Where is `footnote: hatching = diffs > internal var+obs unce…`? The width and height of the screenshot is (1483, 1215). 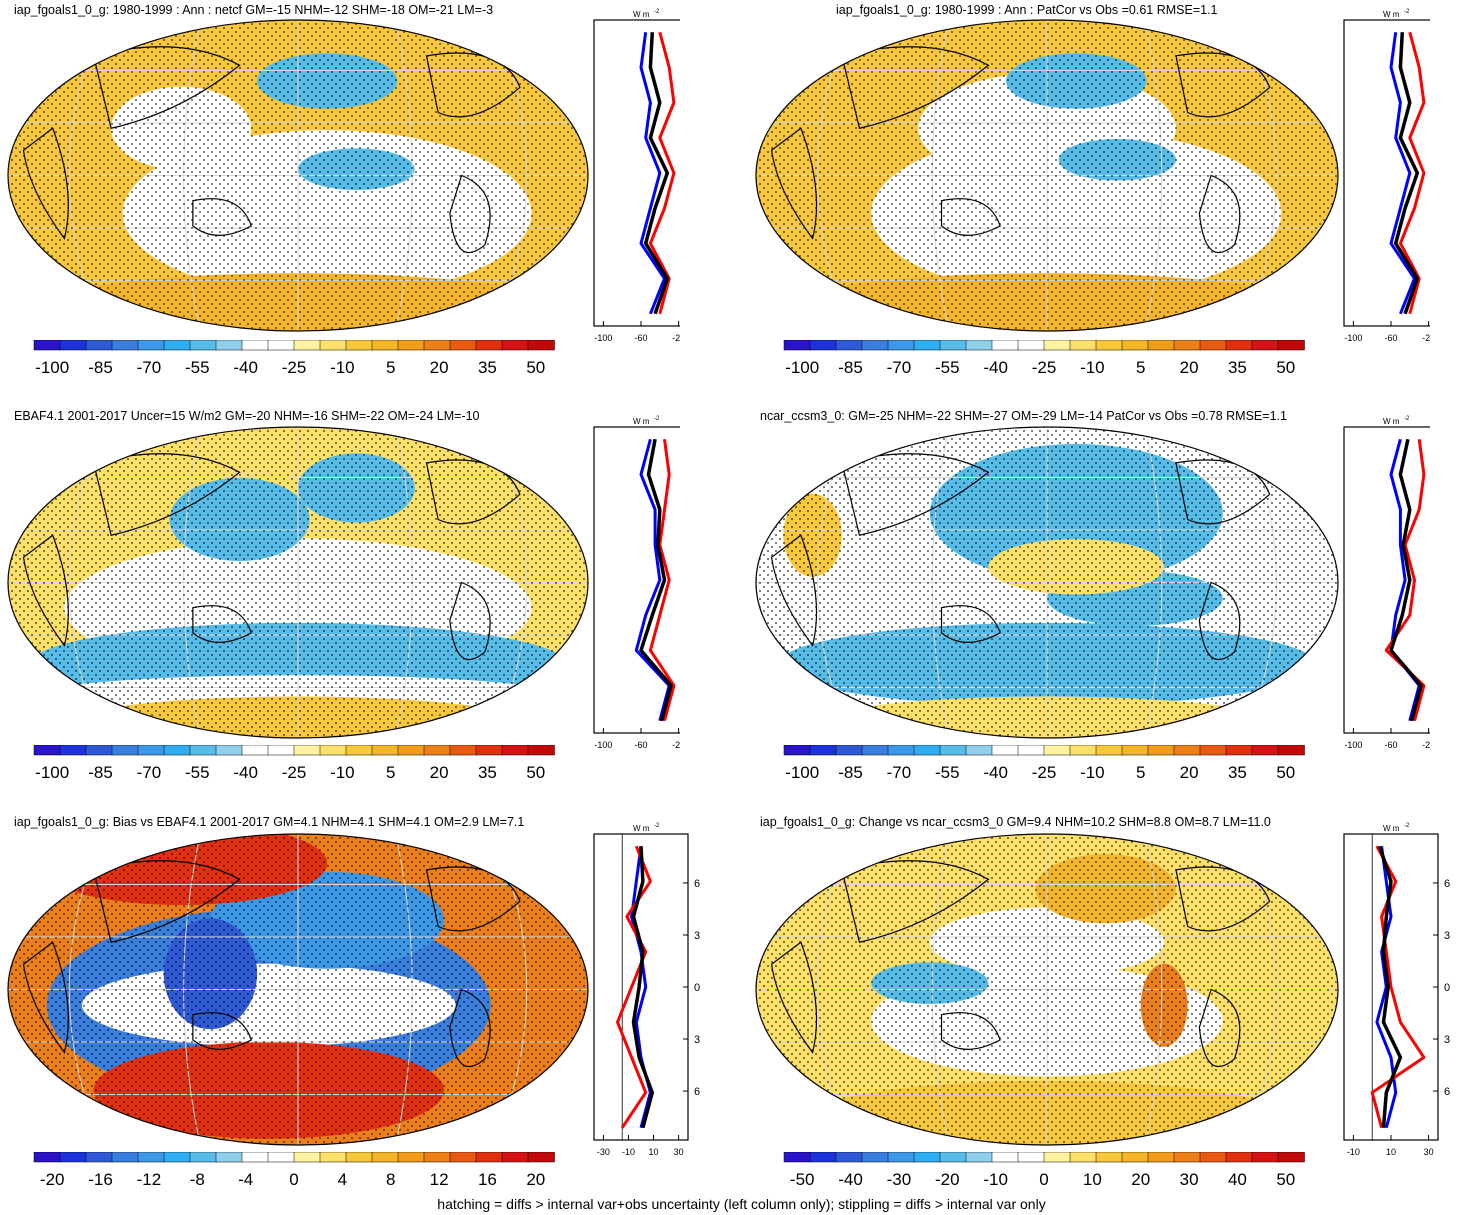
footnote: hatching = diffs > internal var+obs unce… is located at coordinates (741, 1204).